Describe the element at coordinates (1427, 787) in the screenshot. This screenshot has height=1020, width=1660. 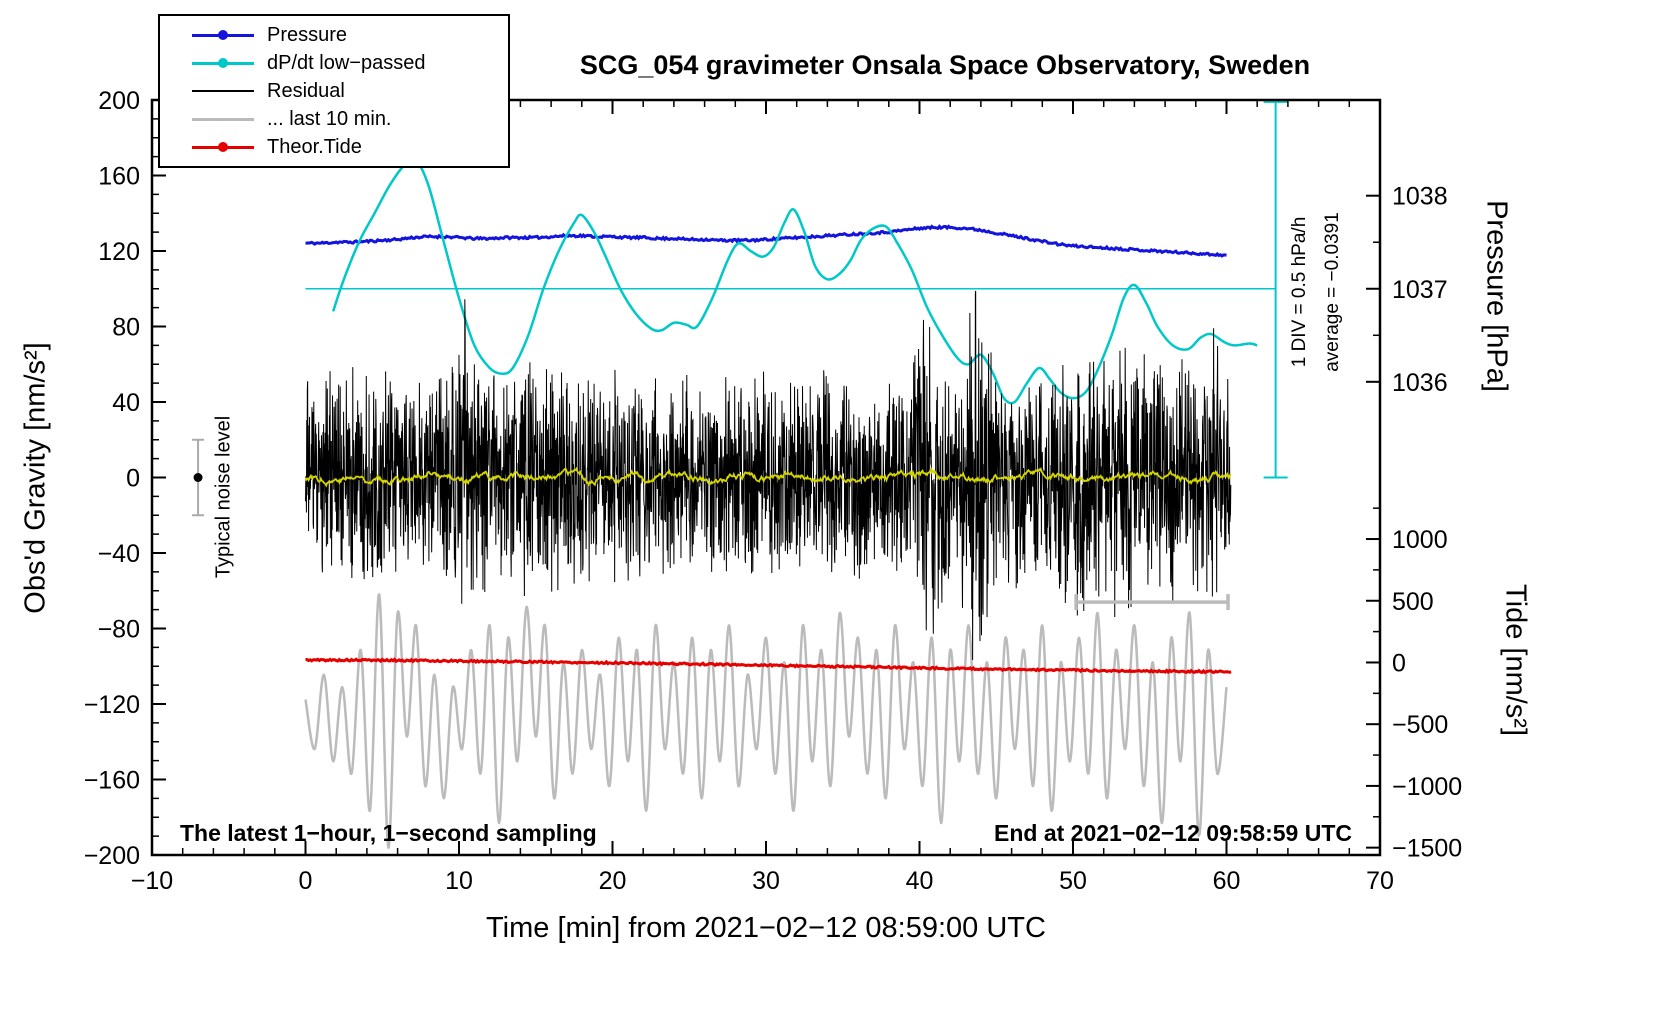
I see `tide-tick-label: −1000` at that location.